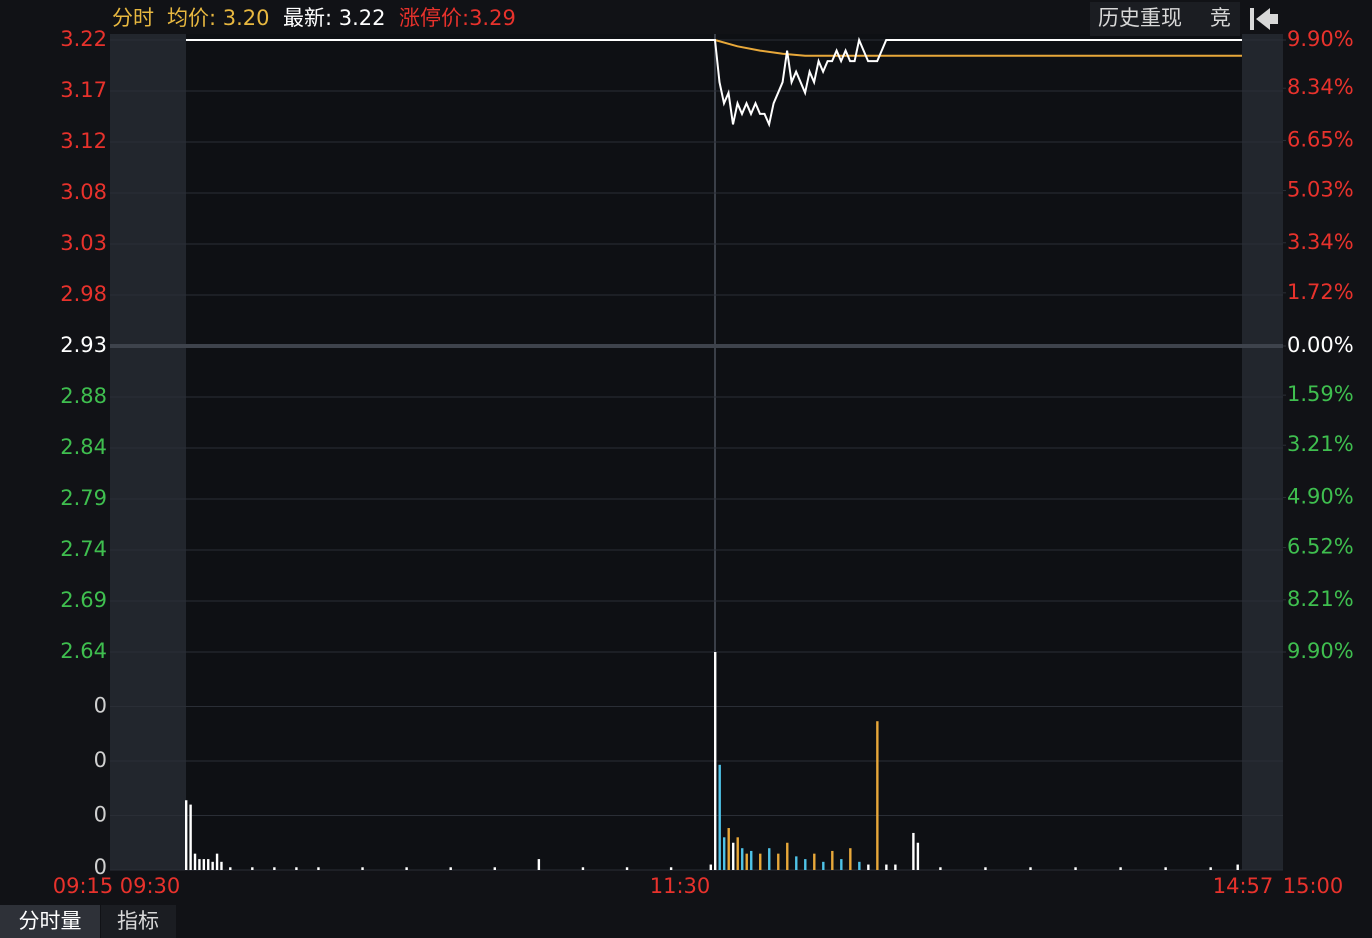  Describe the element at coordinates (83, 447) in the screenshot. I see `y-tick-label: 2.84` at that location.